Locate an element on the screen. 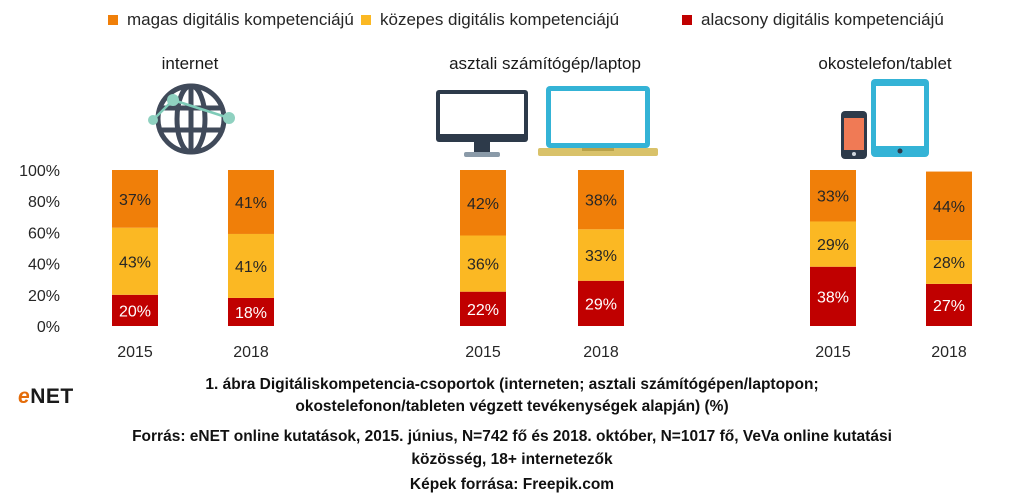  enet-logo-text: NET is located at coordinates (52, 396).